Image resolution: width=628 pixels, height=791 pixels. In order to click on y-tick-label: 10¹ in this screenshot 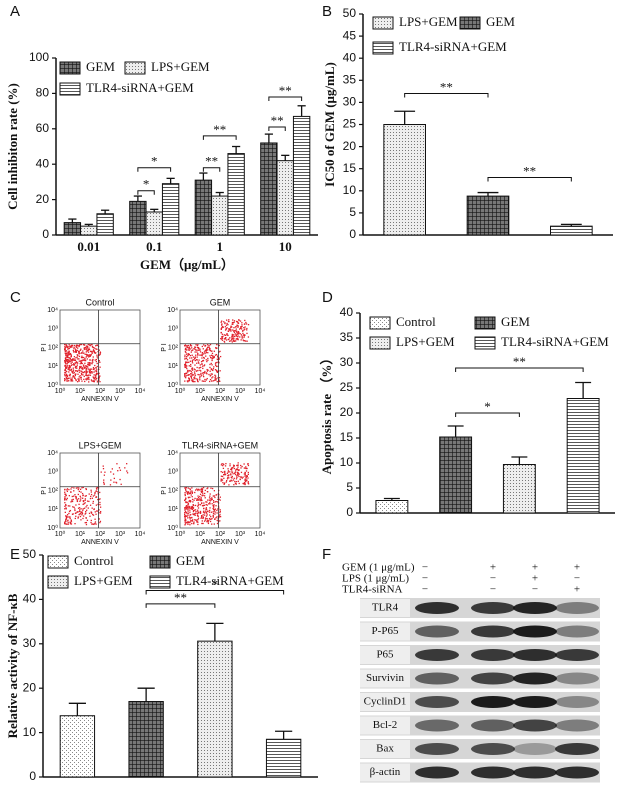, I will do `click(53, 509)`.